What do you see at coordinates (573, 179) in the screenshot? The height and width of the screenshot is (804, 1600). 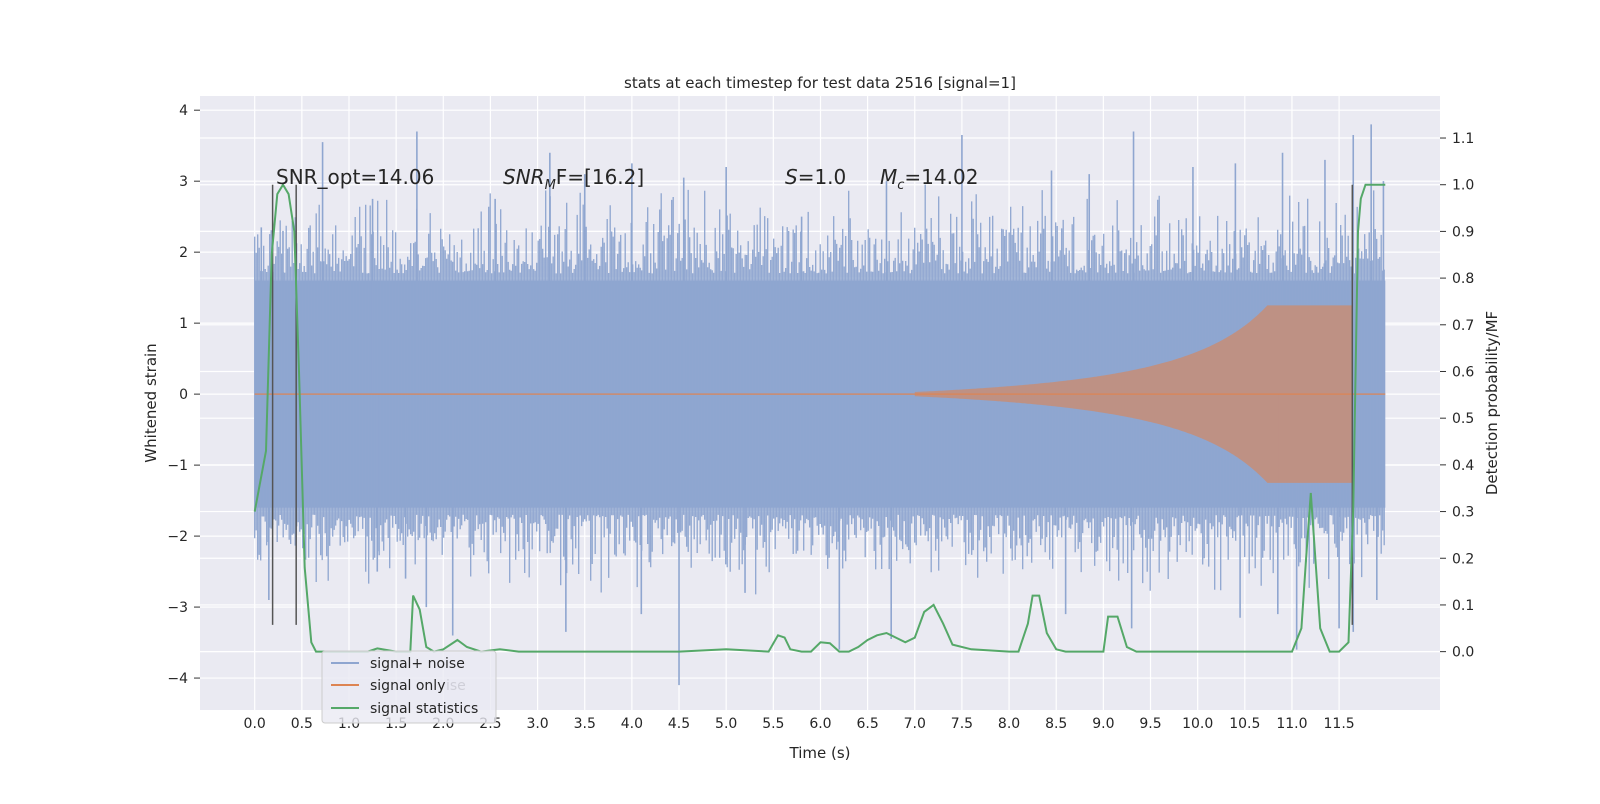 I see `annotation-snr-mf: SNRMF=[16.2]` at bounding box center [573, 179].